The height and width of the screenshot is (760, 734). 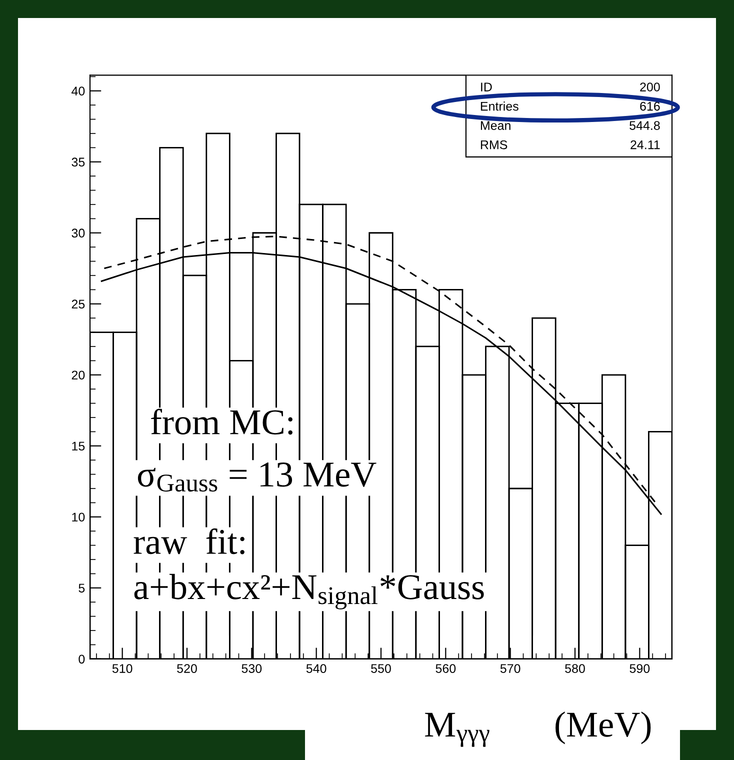 What do you see at coordinates (575, 668) in the screenshot?
I see `x-tick-label: 580` at bounding box center [575, 668].